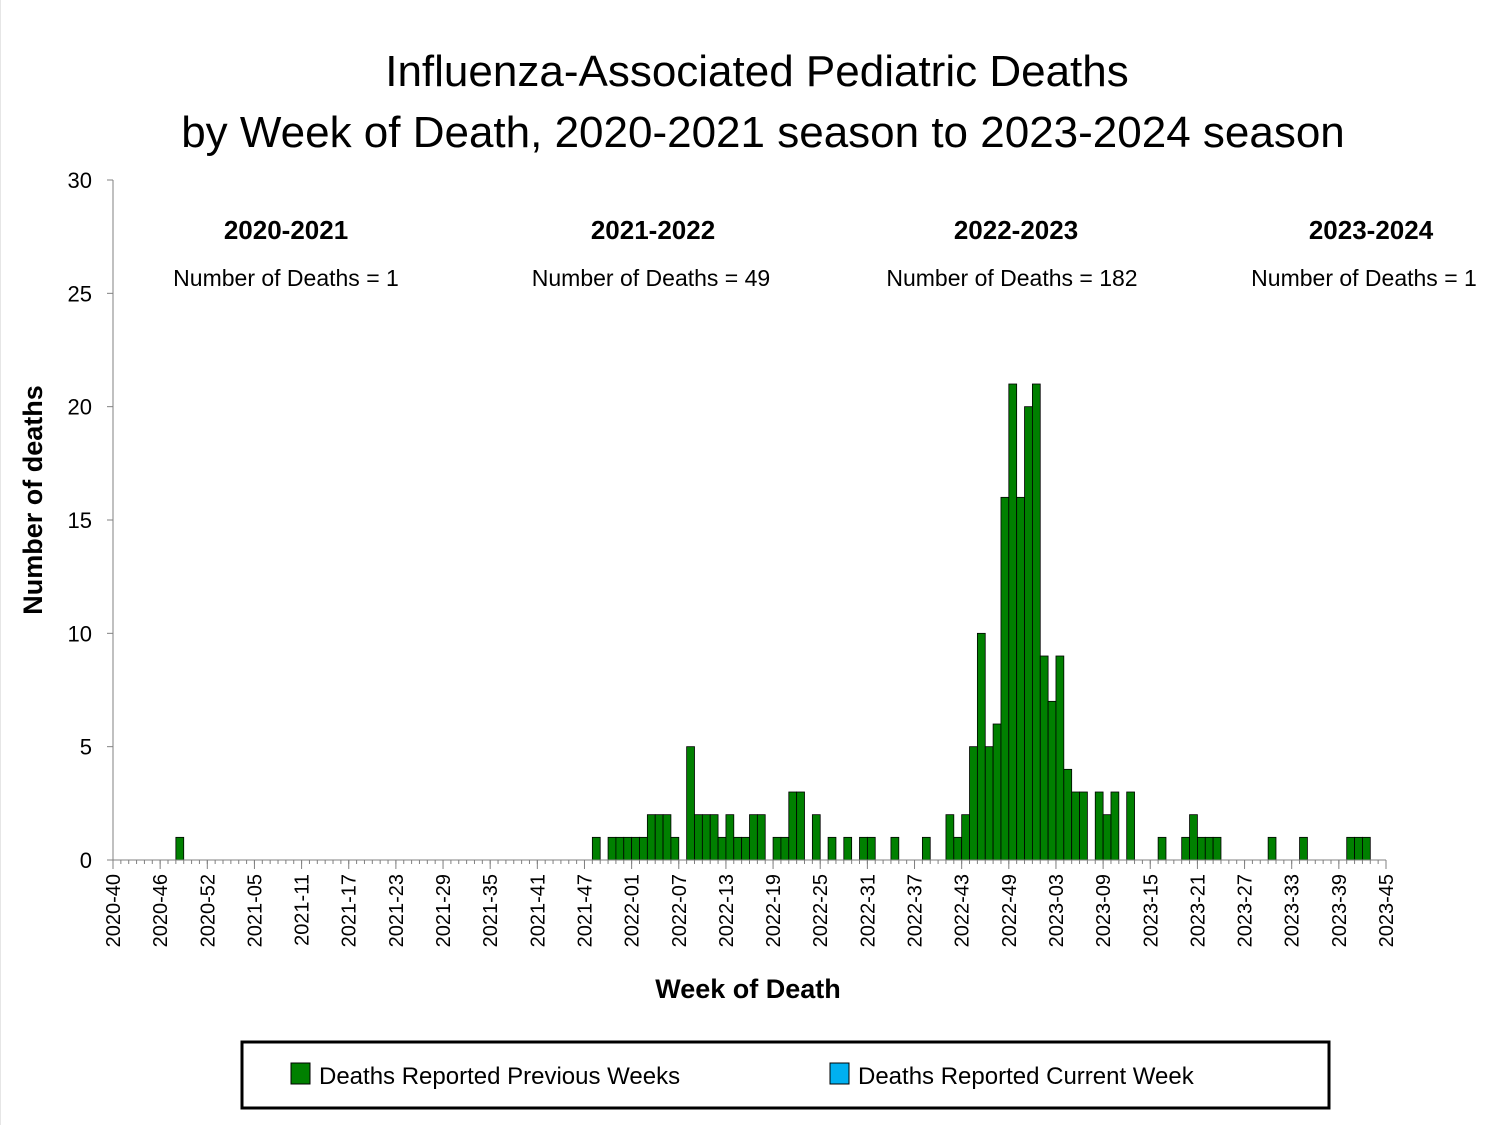 The height and width of the screenshot is (1130, 1500). What do you see at coordinates (1010, 910) in the screenshot?
I see `x-tick-label: 2022-49` at bounding box center [1010, 910].